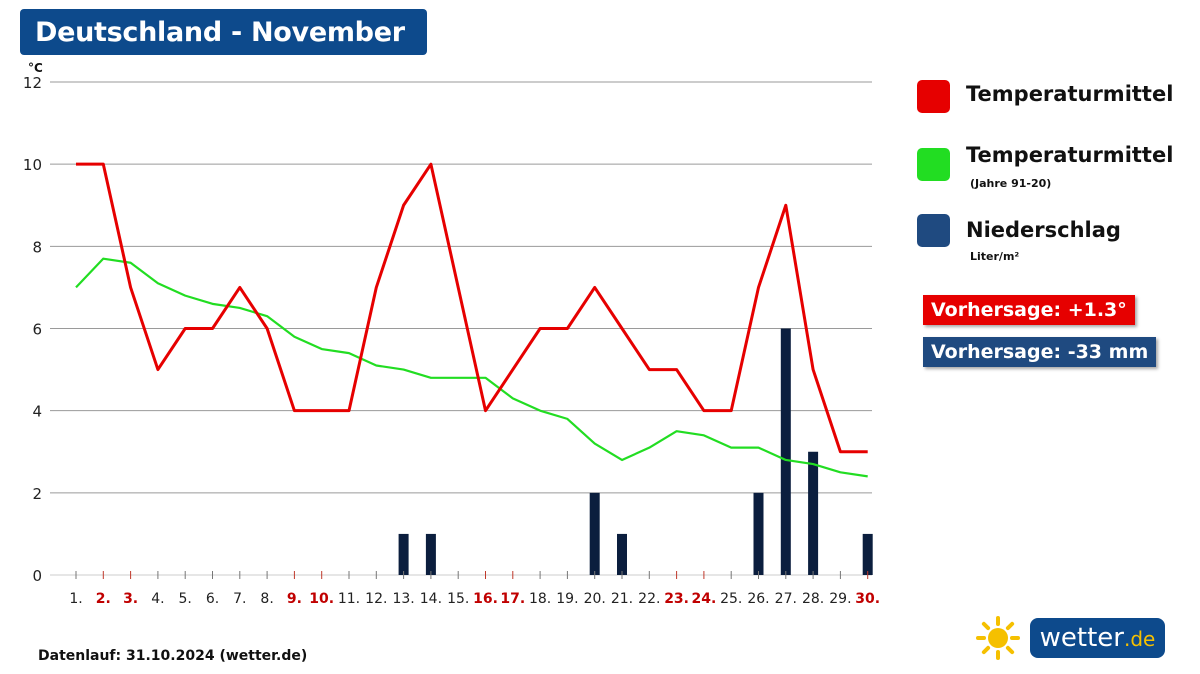  I want to click on x-tick-label: 5., so click(185, 599).